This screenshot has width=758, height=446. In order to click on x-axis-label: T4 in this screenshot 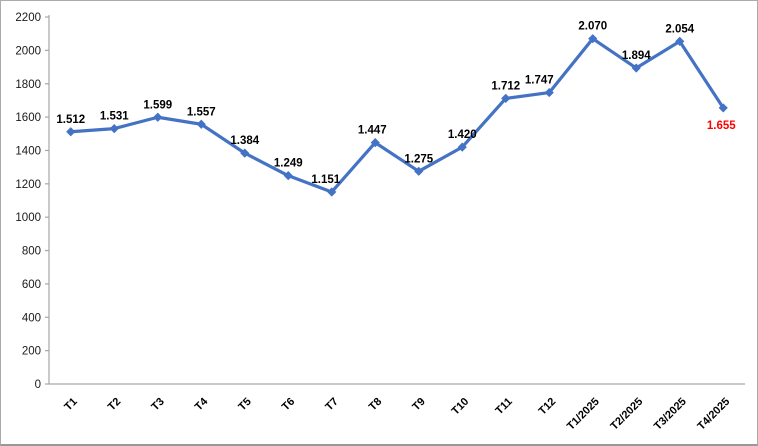, I will do `click(202, 404)`.